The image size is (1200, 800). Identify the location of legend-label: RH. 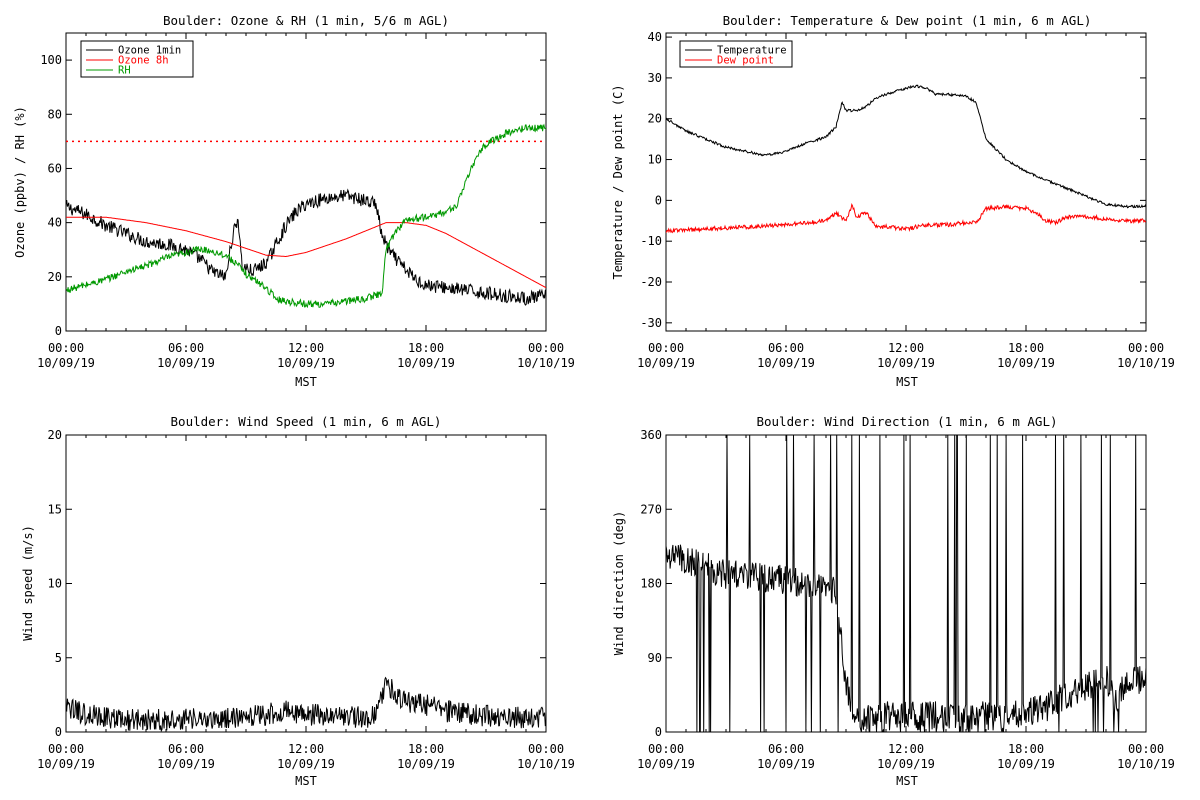
(124, 71).